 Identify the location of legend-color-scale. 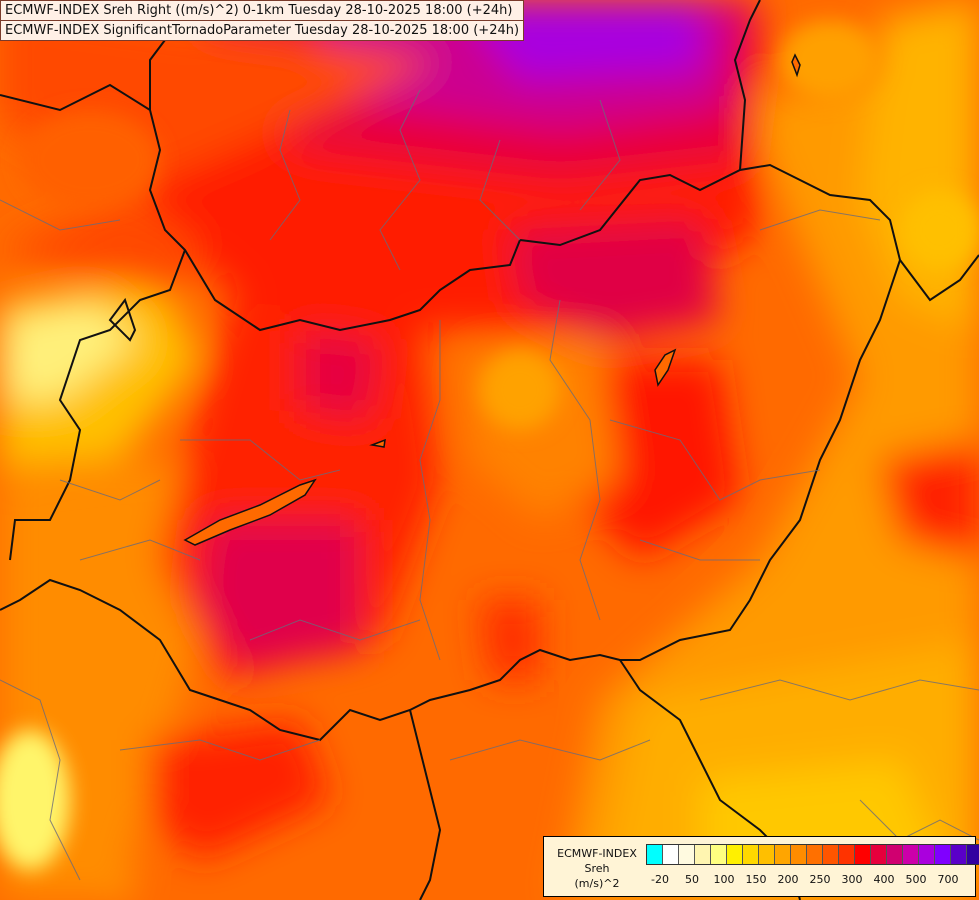
(812, 854).